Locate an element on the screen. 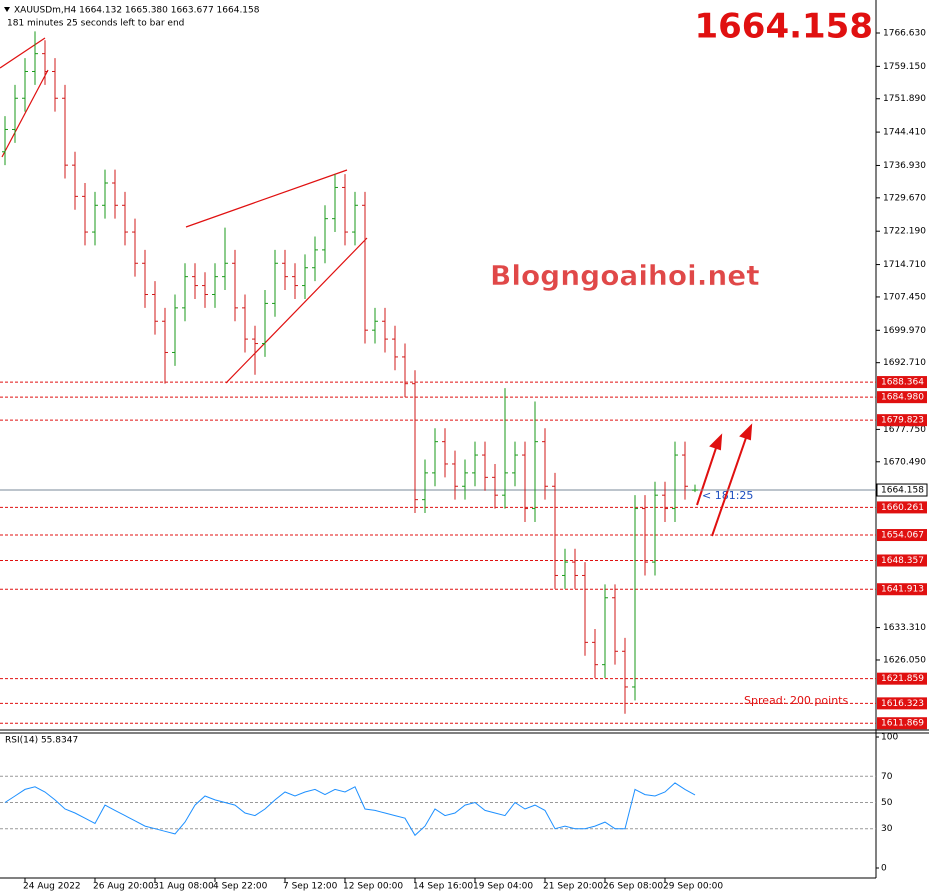 The height and width of the screenshot is (895, 929). level-label: 1660.261 is located at coordinates (902, 508).